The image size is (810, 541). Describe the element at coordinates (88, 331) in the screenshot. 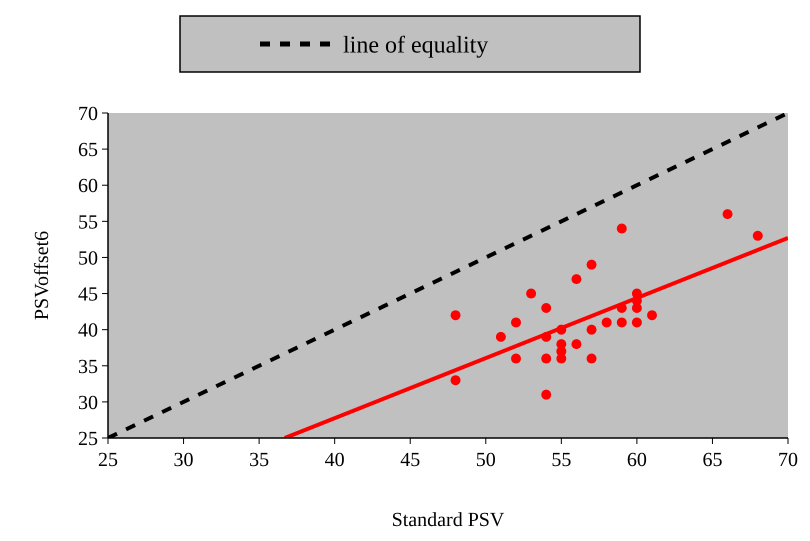

I see `y-tick-label: 40` at that location.